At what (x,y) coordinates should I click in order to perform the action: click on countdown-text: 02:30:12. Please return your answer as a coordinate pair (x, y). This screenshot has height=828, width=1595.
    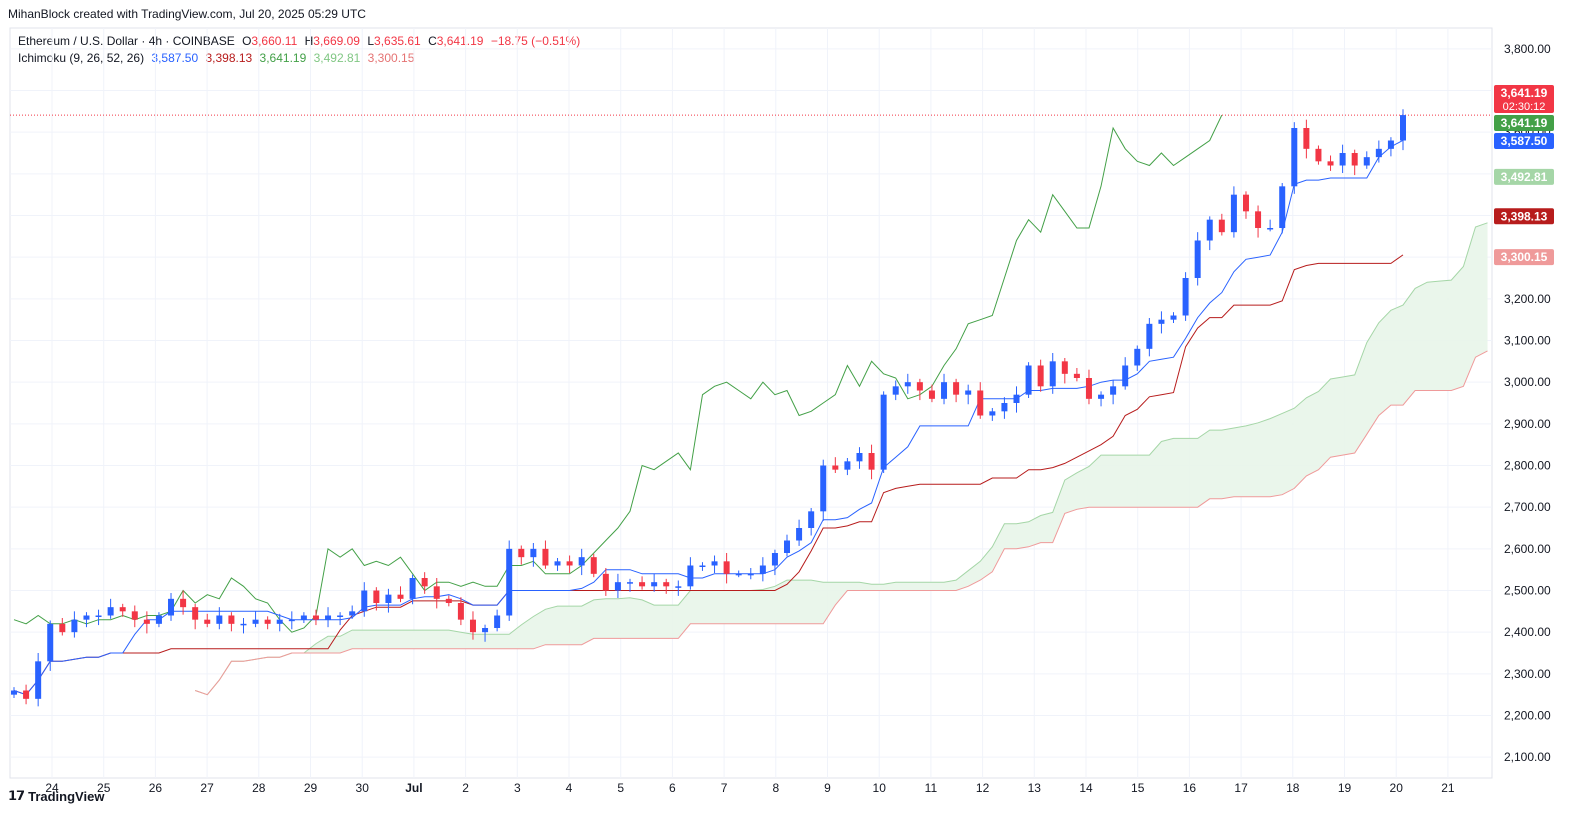
    Looking at the image, I should click on (1524, 107).